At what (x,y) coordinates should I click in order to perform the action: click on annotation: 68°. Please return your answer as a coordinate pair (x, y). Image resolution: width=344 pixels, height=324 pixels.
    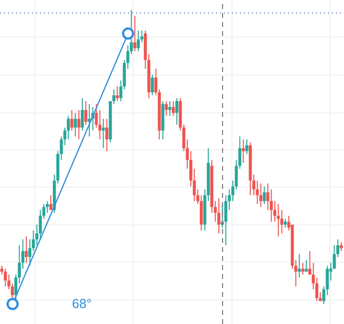
    Looking at the image, I should click on (82, 303).